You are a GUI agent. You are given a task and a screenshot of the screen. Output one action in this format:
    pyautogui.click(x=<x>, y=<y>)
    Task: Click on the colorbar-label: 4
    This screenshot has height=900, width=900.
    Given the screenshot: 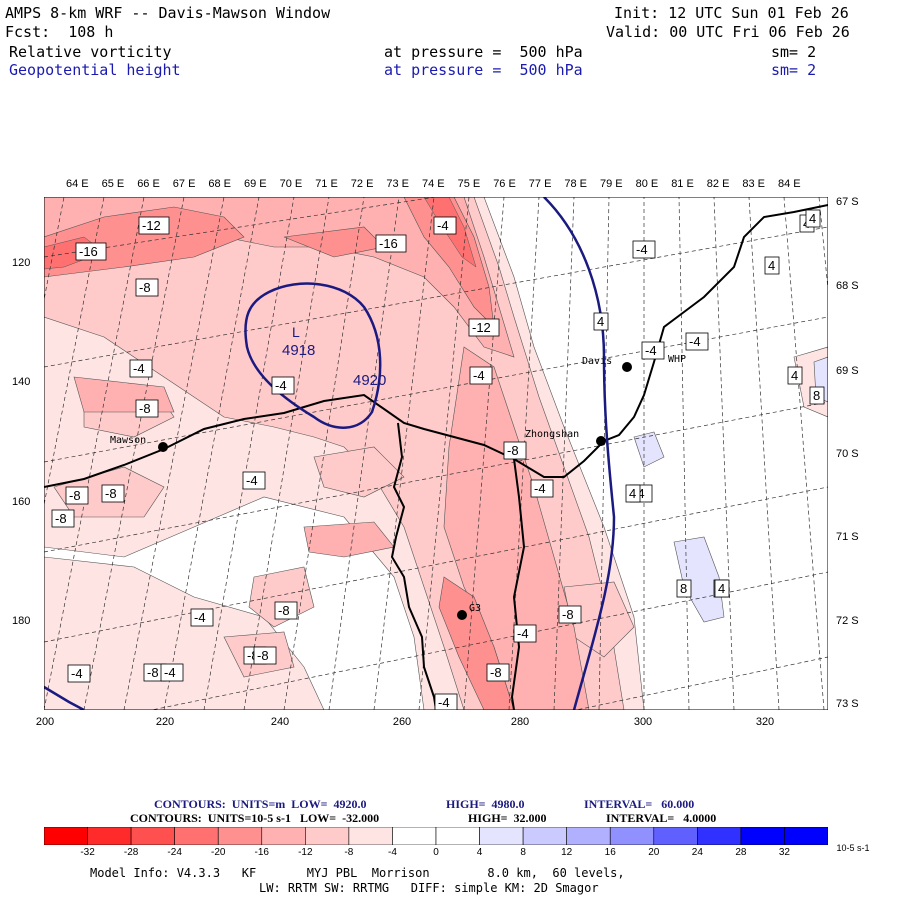 What is the action you would take?
    pyautogui.click(x=479, y=852)
    